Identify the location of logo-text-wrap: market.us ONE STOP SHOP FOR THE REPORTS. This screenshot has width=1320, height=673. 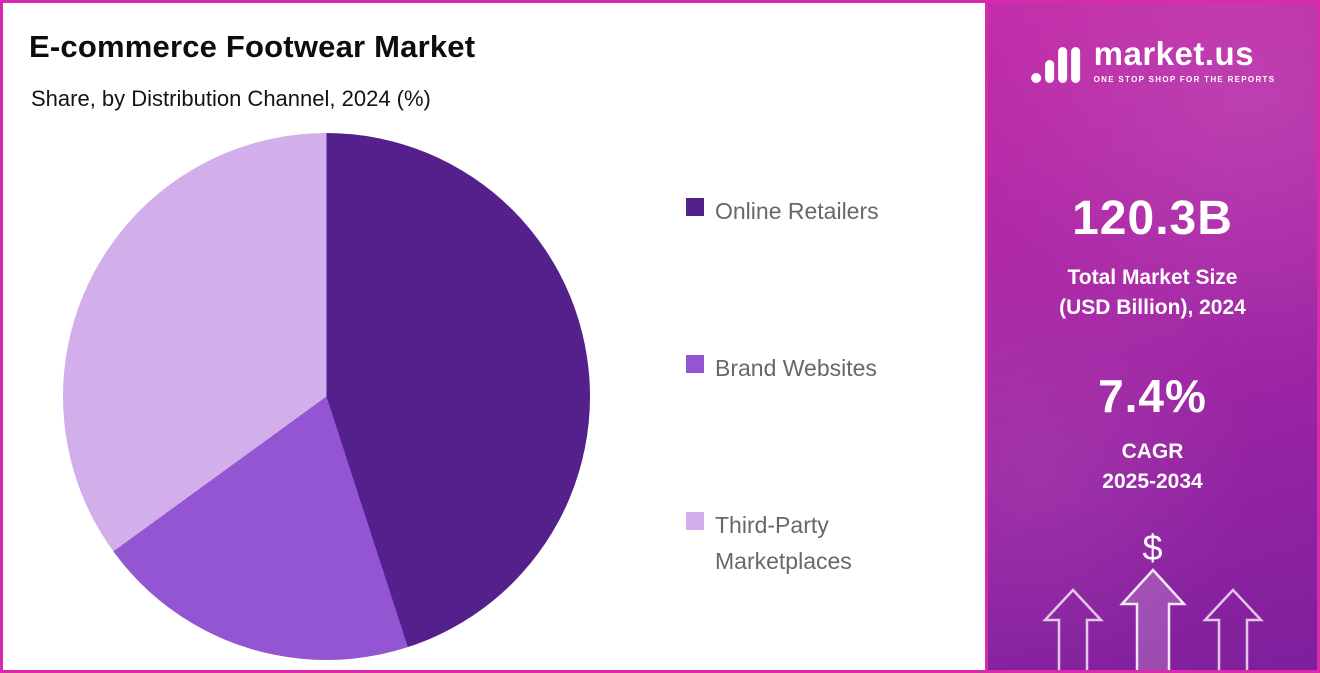
(1185, 60).